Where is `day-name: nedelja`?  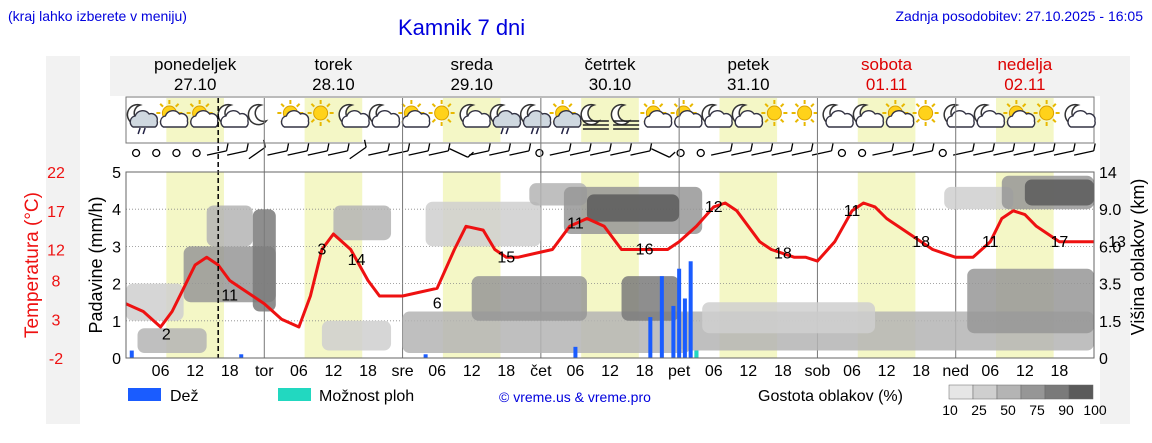
day-name: nedelja is located at coordinates (1024, 64).